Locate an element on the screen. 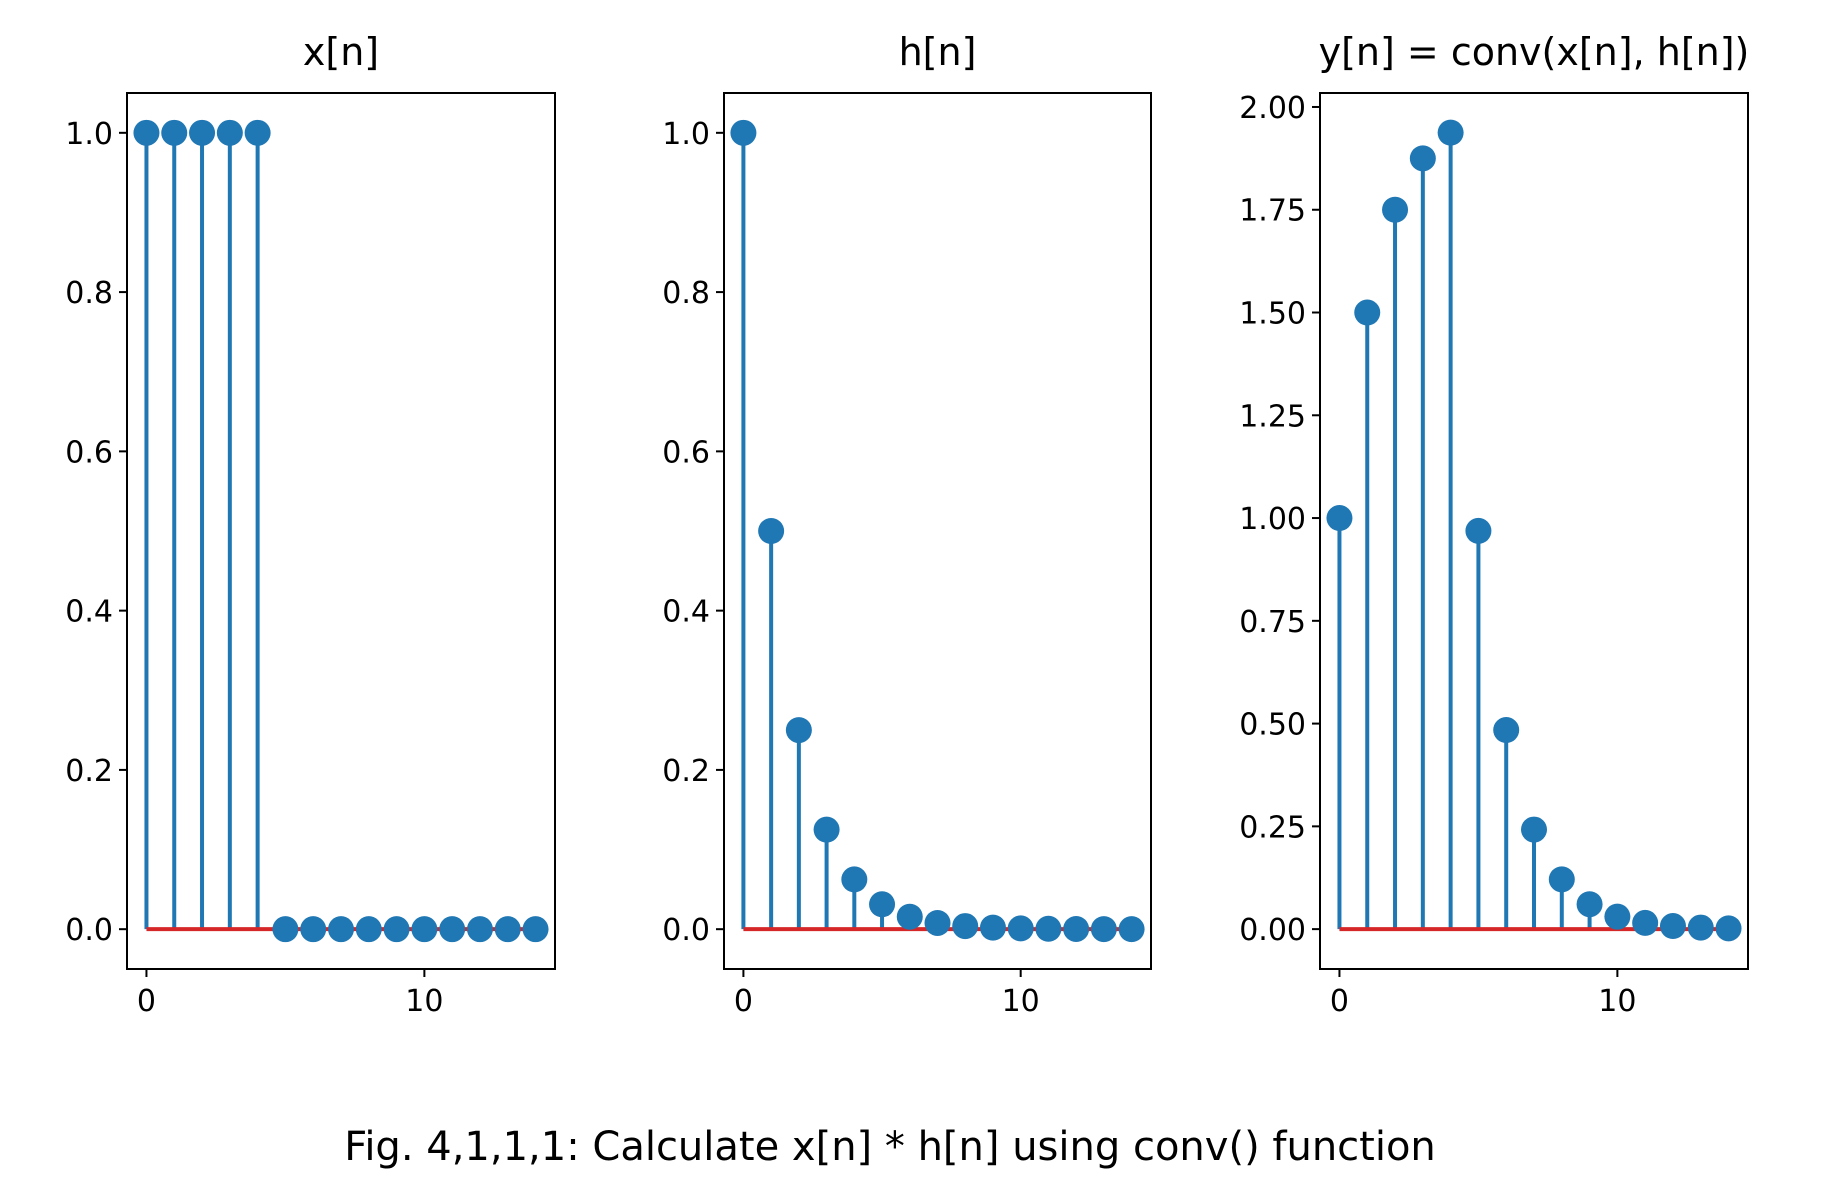 The width and height of the screenshot is (1839, 1199). y-tick-label: 1.75 is located at coordinates (1272, 211).